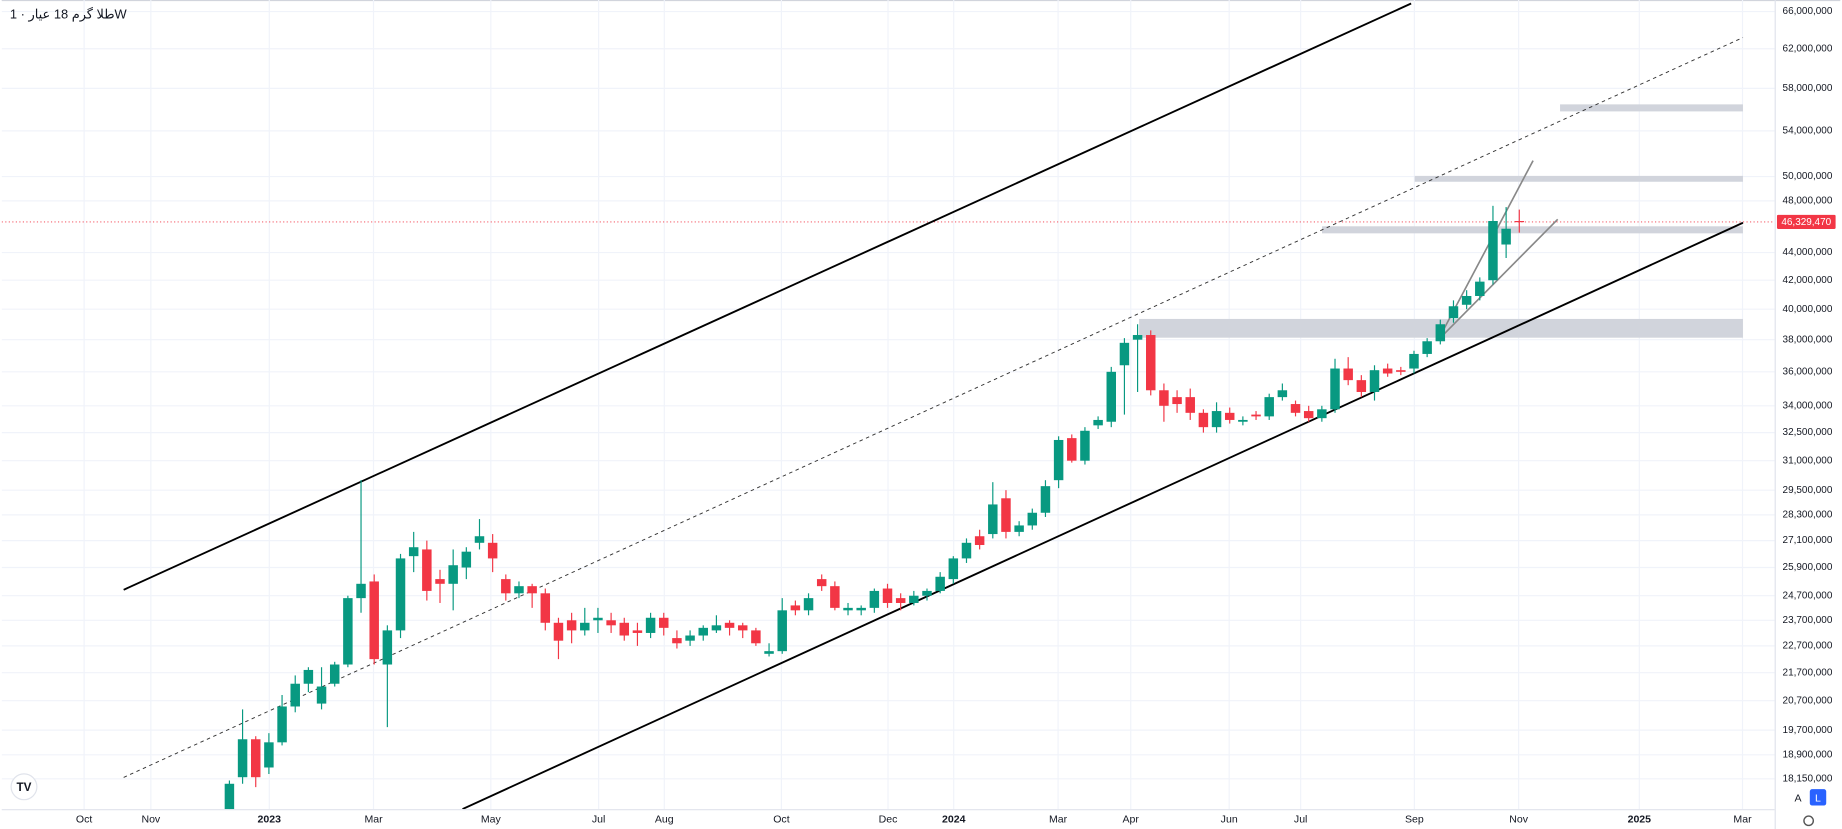  What do you see at coordinates (1808, 200) in the screenshot?
I see `y-tick-label: 48,000,000` at bounding box center [1808, 200].